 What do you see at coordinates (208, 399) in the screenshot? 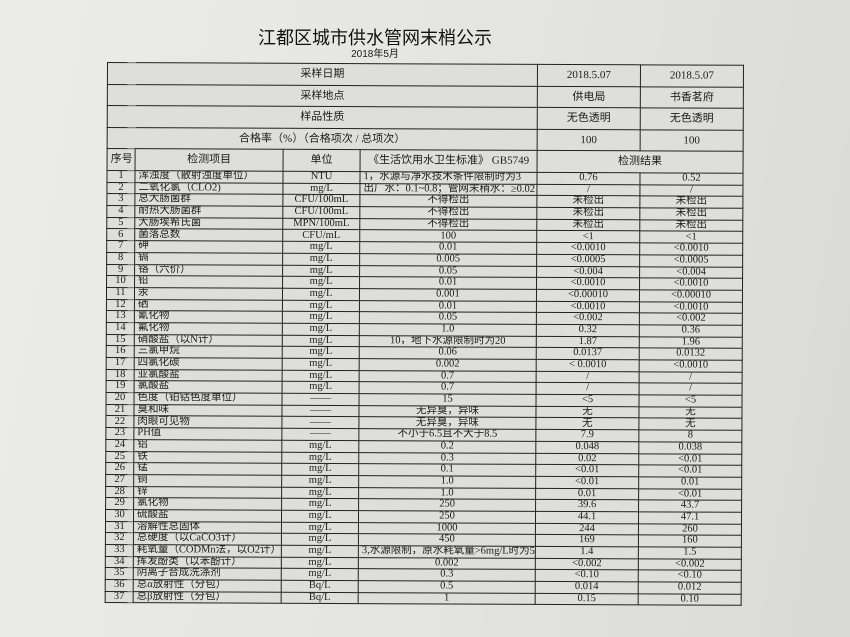
I see `row-item: 色度（铂钴色度单位）` at bounding box center [208, 399].